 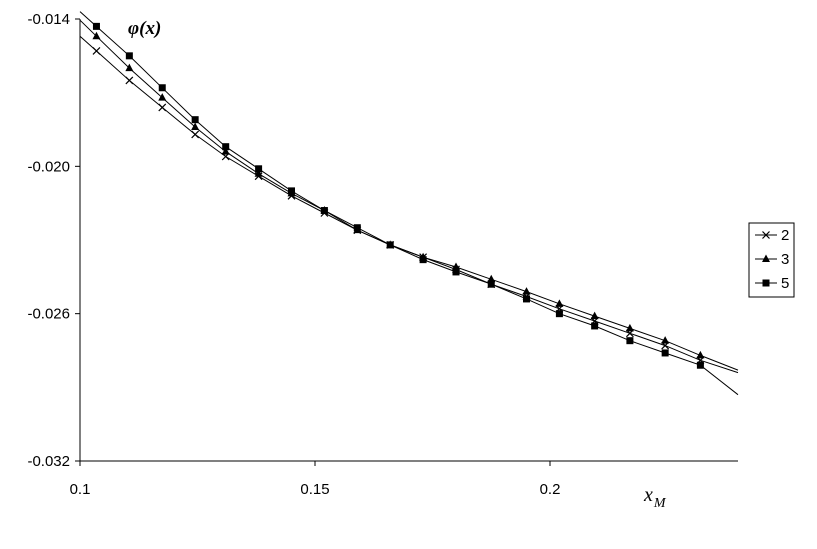 I want to click on x-tick-label: 0.2, so click(x=550, y=489).